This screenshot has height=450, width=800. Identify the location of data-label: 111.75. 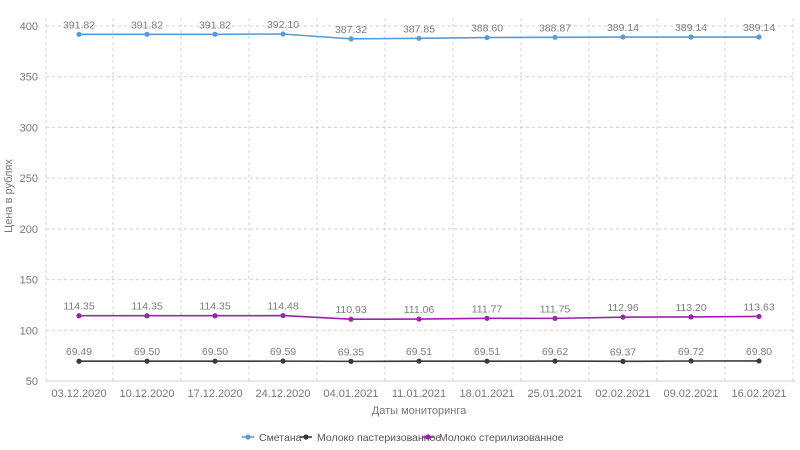
(555, 309).